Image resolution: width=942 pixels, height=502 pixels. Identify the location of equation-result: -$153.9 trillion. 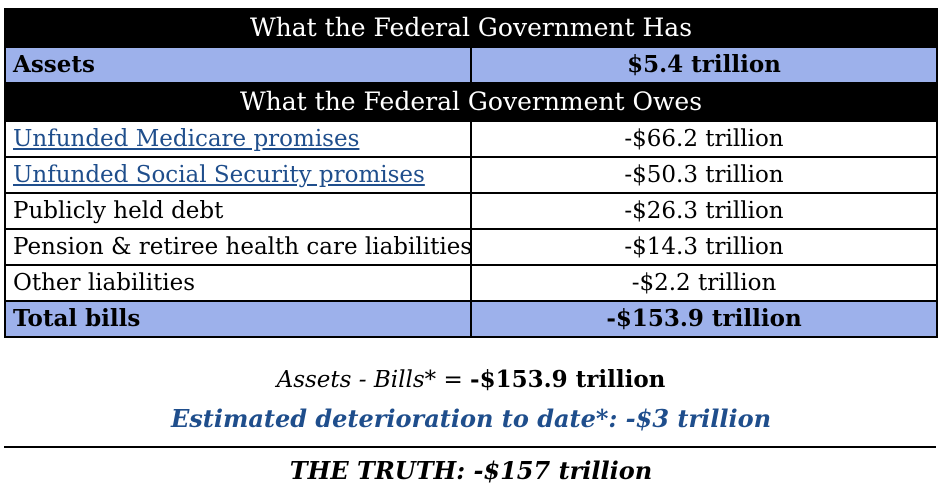
(568, 379).